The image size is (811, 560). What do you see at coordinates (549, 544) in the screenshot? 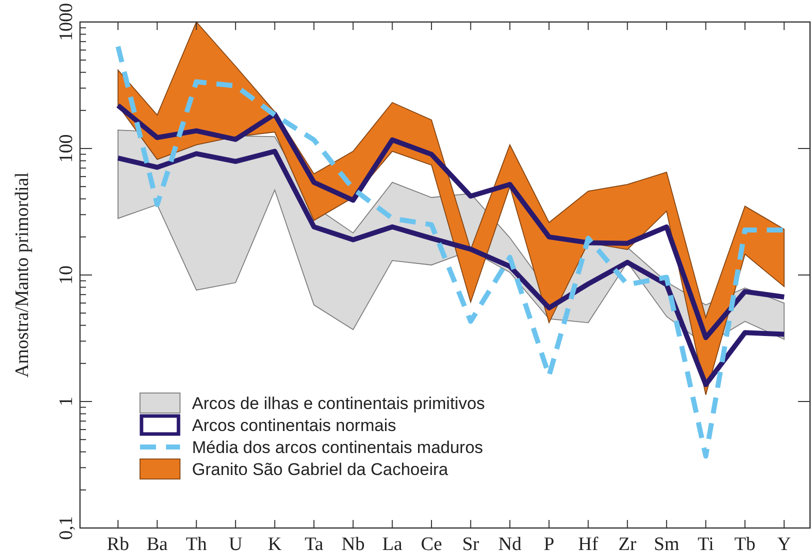
I see `x-tick-label: P` at bounding box center [549, 544].